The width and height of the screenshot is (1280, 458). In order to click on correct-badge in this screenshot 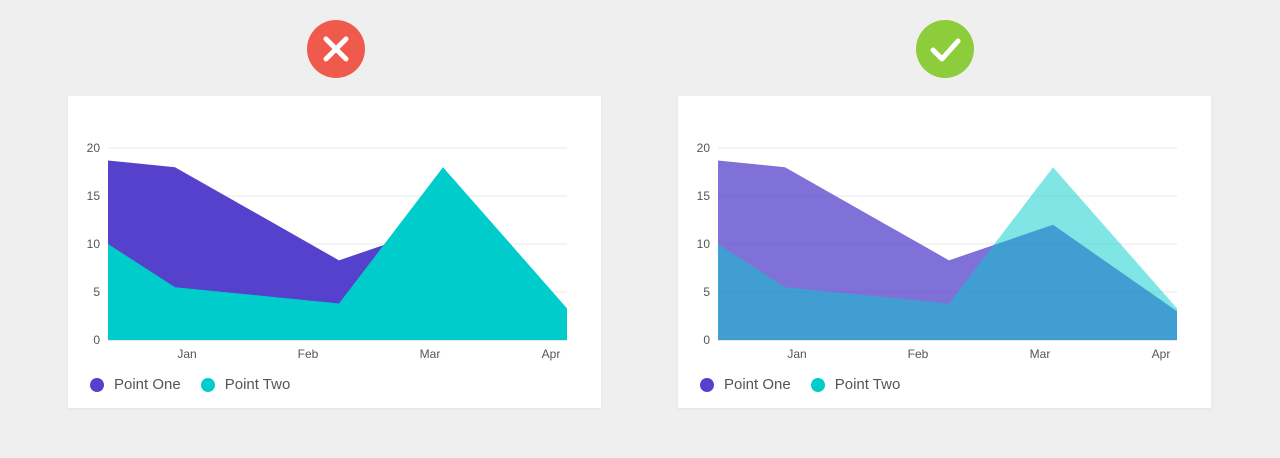, I will do `click(945, 49)`.